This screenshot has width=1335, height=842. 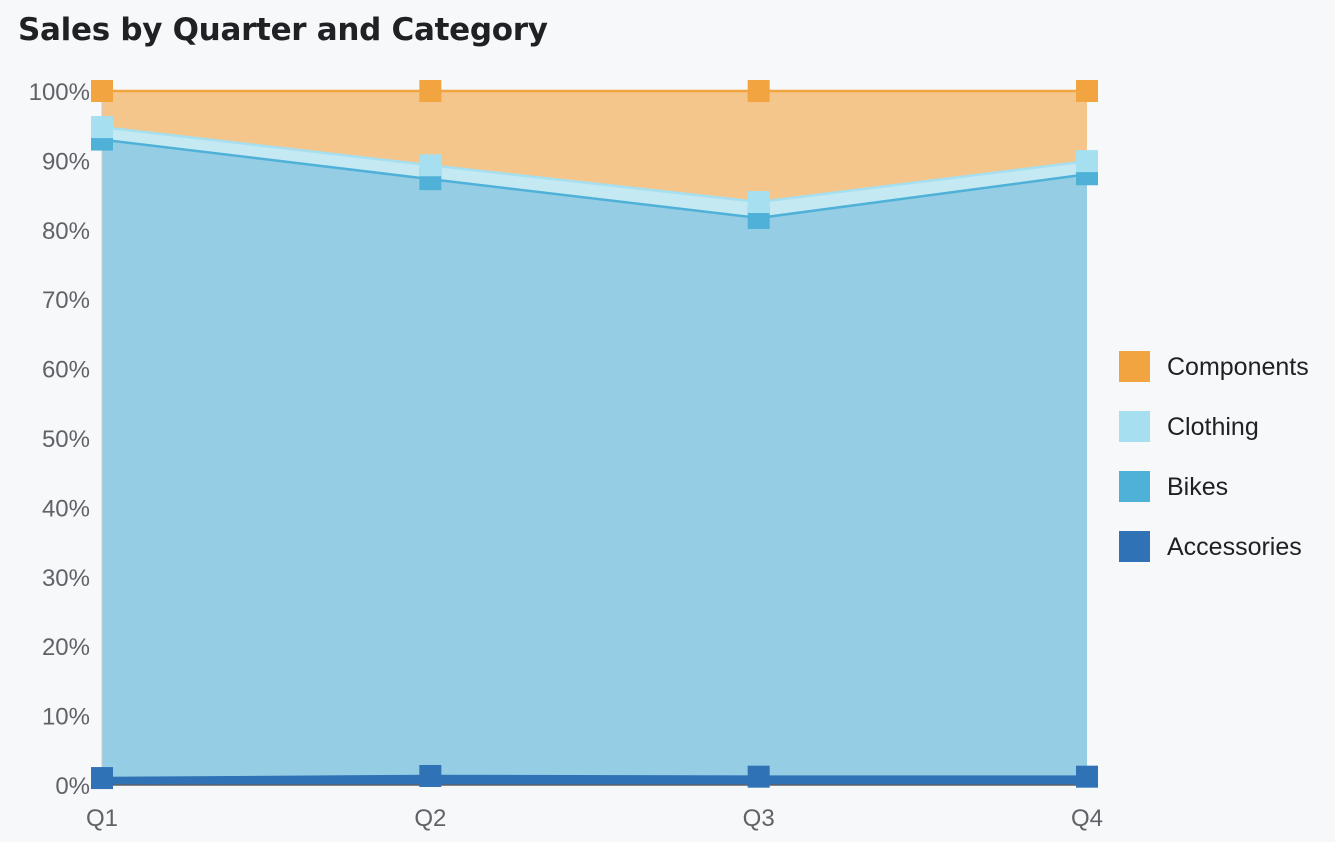 I want to click on chart-title: Sales by Quarter and Category, so click(x=283, y=30).